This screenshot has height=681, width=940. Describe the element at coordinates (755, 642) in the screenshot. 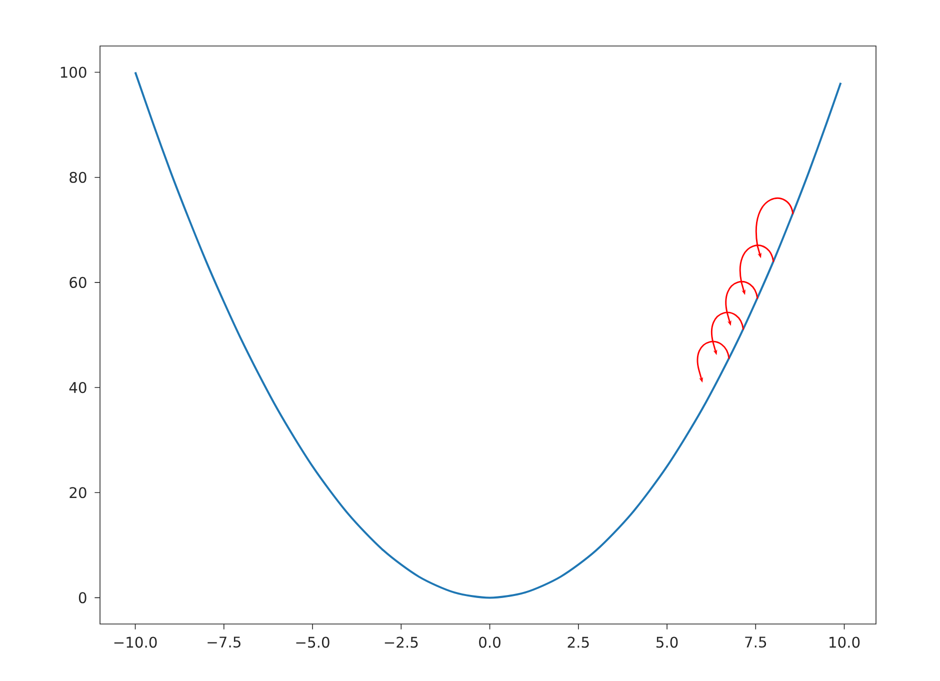

I see `x-tick-label: 7.5` at that location.